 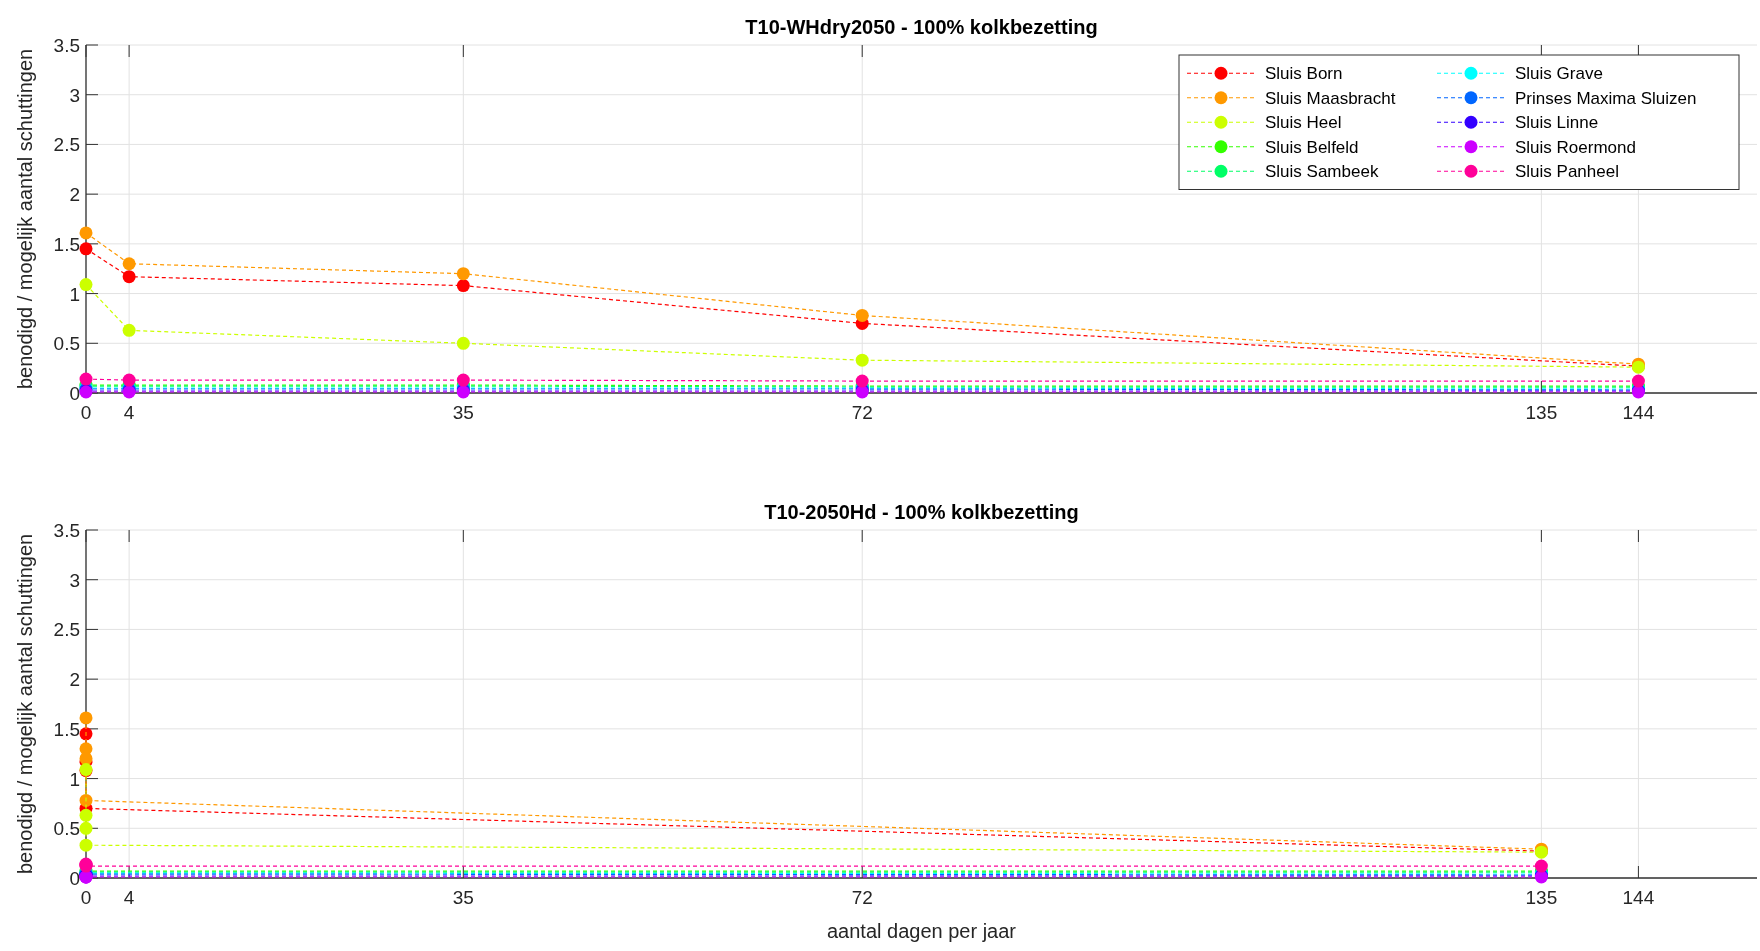 What do you see at coordinates (921, 512) in the screenshot?
I see `chart-title: T10-2050Hd - 100% kolkbezetting` at bounding box center [921, 512].